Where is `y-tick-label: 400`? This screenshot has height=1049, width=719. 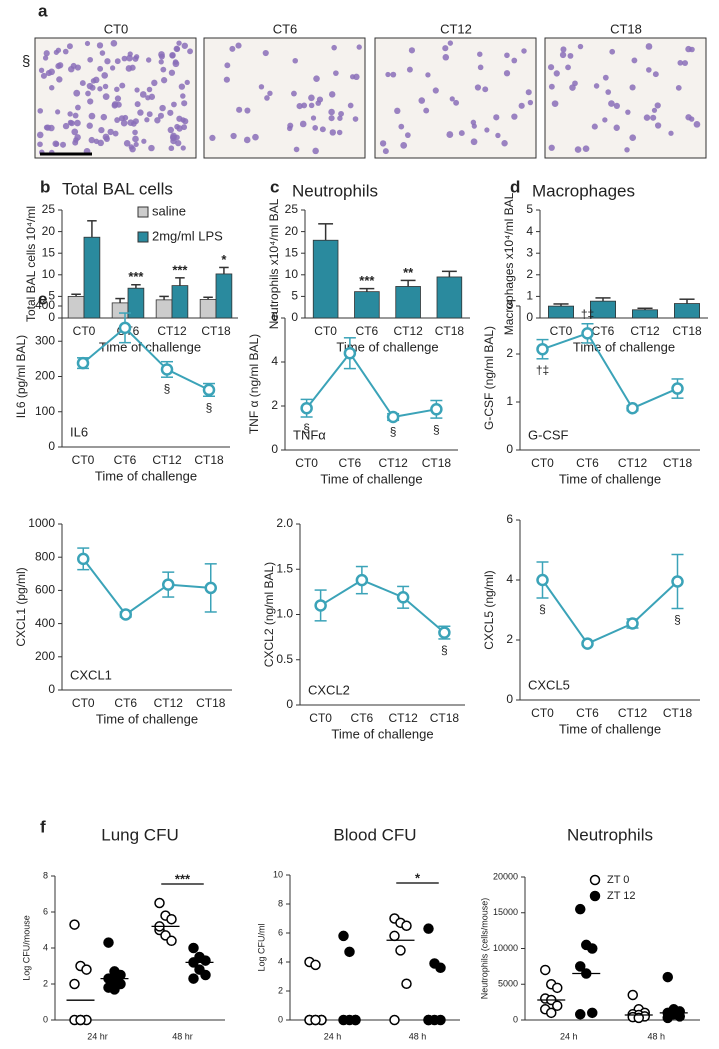
y-tick-label: 400 is located at coordinates (45, 305).